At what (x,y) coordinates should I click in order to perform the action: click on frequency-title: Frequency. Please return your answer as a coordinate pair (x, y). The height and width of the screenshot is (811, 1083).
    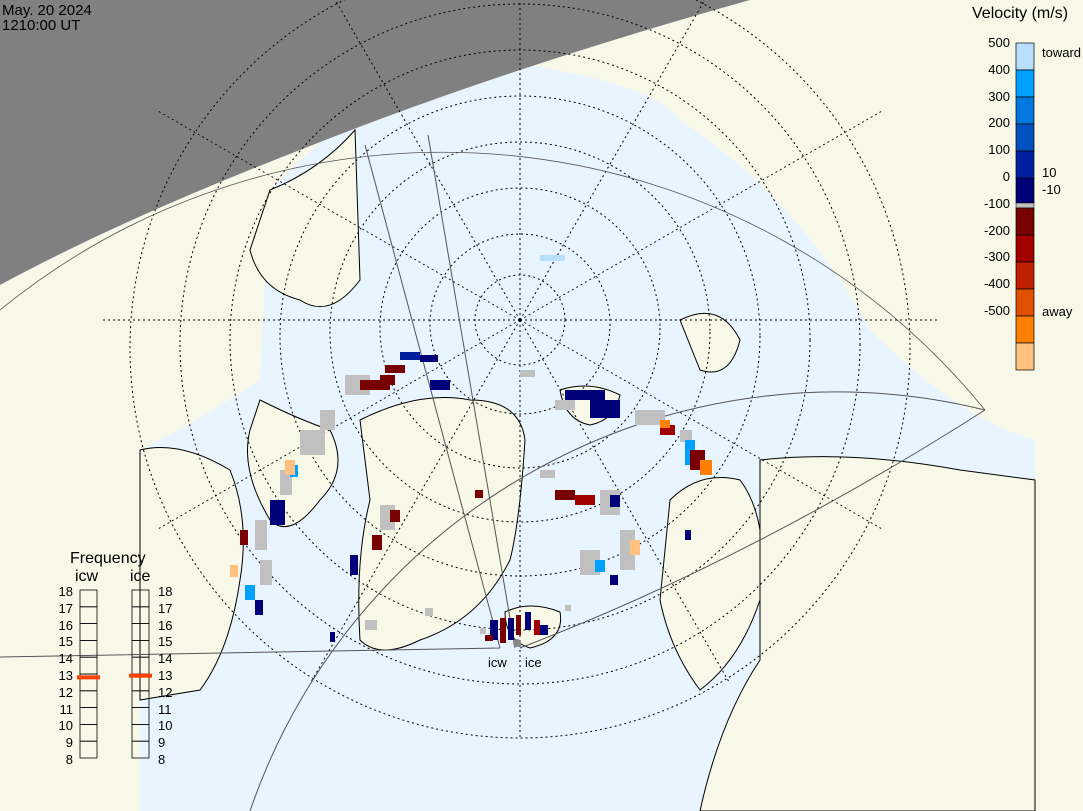
    Looking at the image, I should click on (108, 558).